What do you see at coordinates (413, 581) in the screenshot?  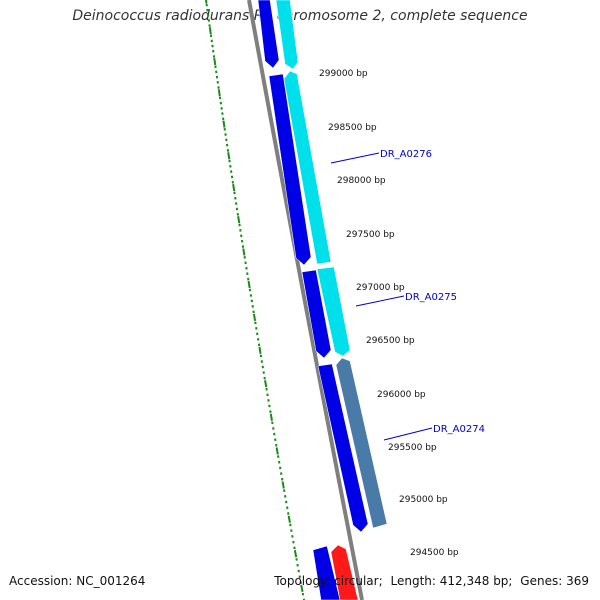 I see `length-label: Length:` at bounding box center [413, 581].